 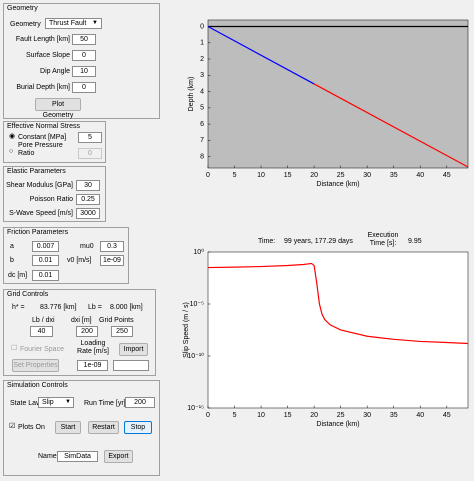 I want to click on input: 0.007, so click(x=45, y=246).